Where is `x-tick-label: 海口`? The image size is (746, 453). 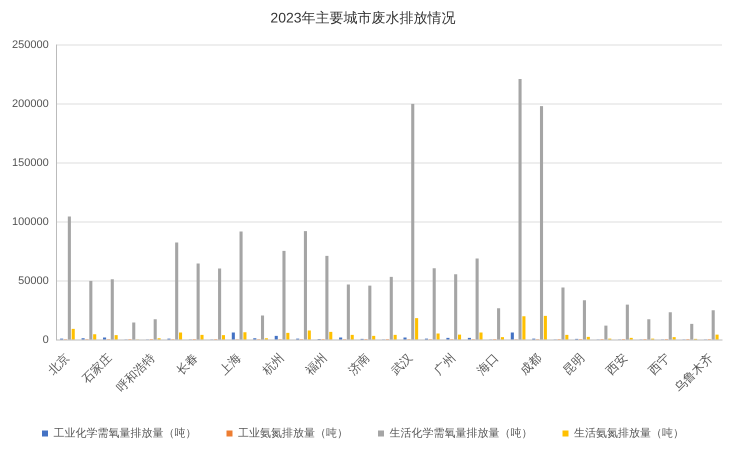
x-tick-label: 海口 is located at coordinates (488, 364).